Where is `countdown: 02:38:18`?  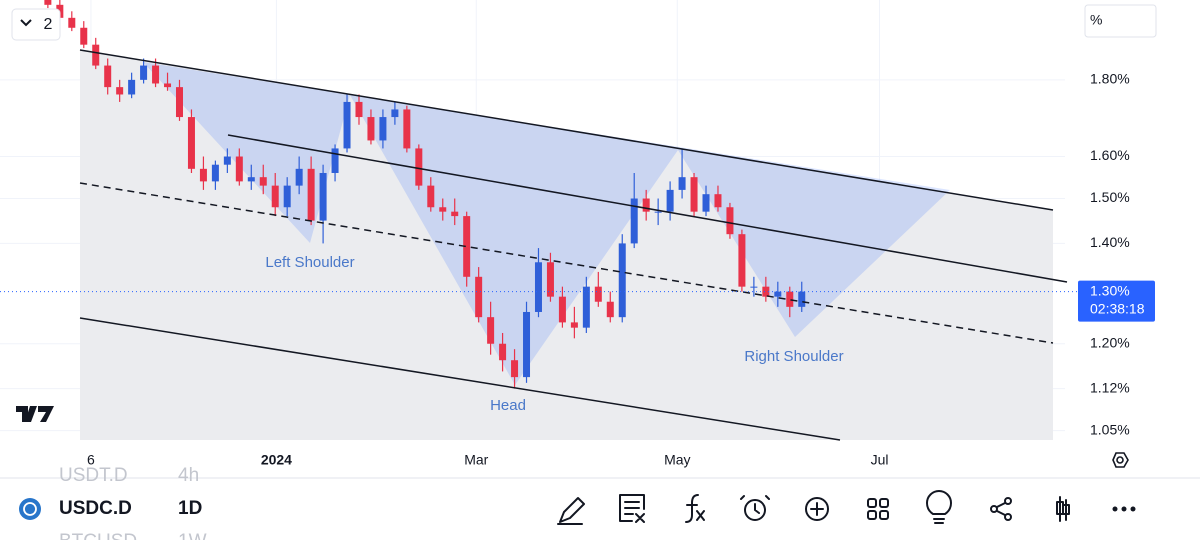
countdown: 02:38:18 is located at coordinates (1117, 308).